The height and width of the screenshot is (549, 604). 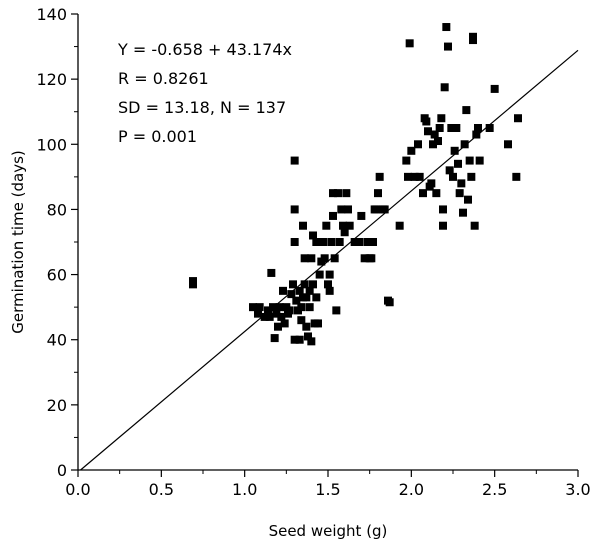 What do you see at coordinates (411, 489) in the screenshot?
I see `x-tick-label: 2.0` at bounding box center [411, 489].